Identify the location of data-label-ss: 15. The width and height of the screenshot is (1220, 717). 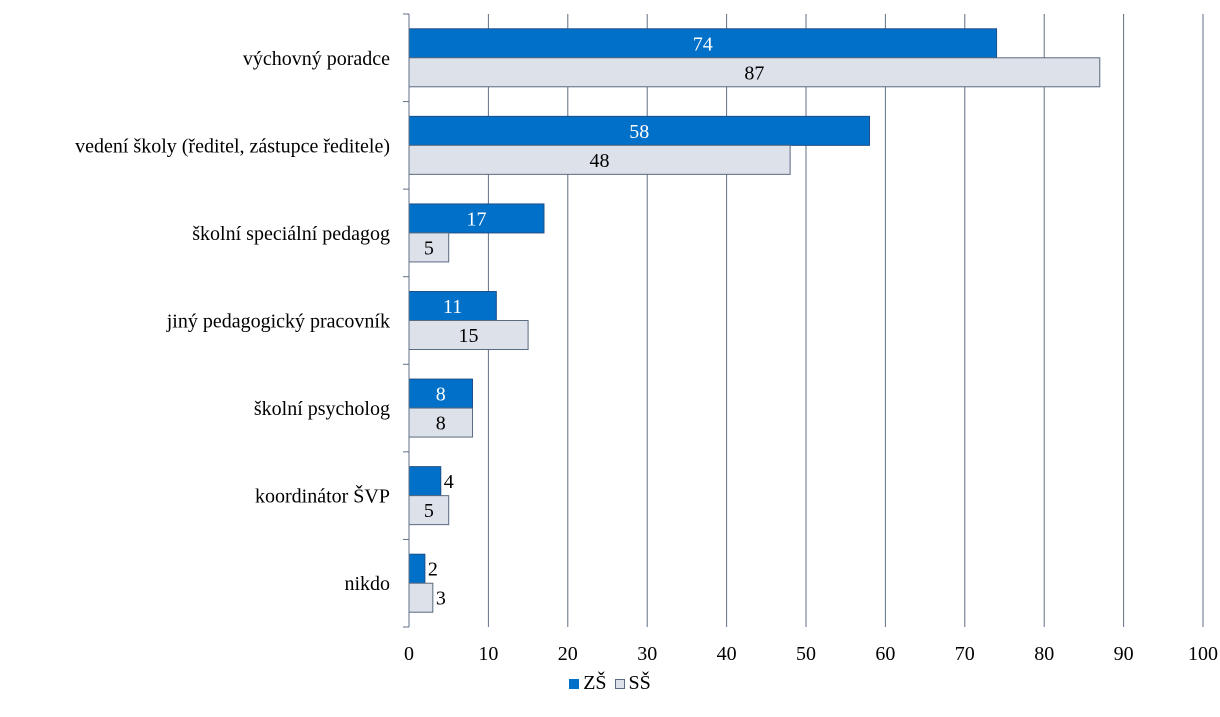
(469, 336).